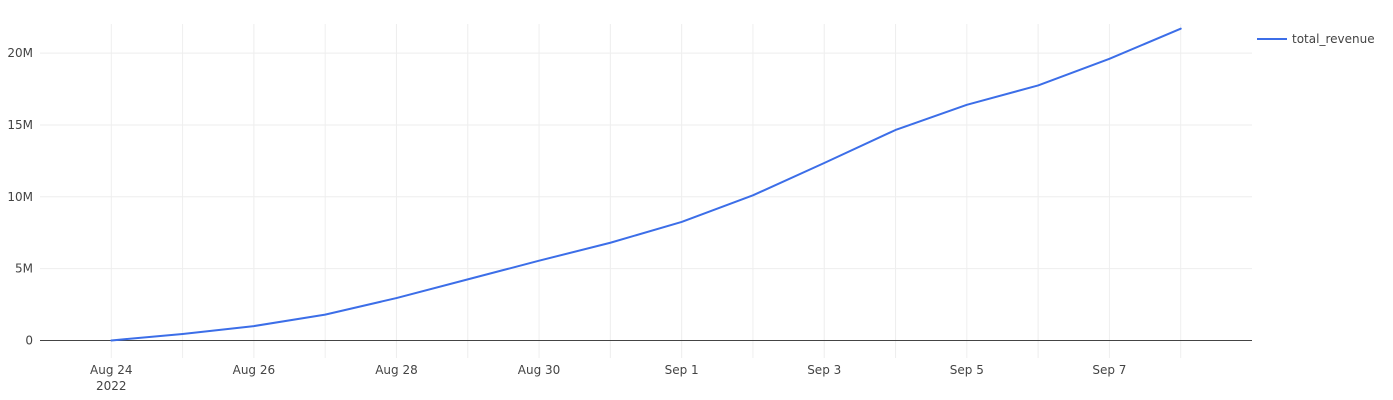 The image size is (1393, 400). What do you see at coordinates (967, 370) in the screenshot?
I see `x-tick-label: Sep 5` at bounding box center [967, 370].